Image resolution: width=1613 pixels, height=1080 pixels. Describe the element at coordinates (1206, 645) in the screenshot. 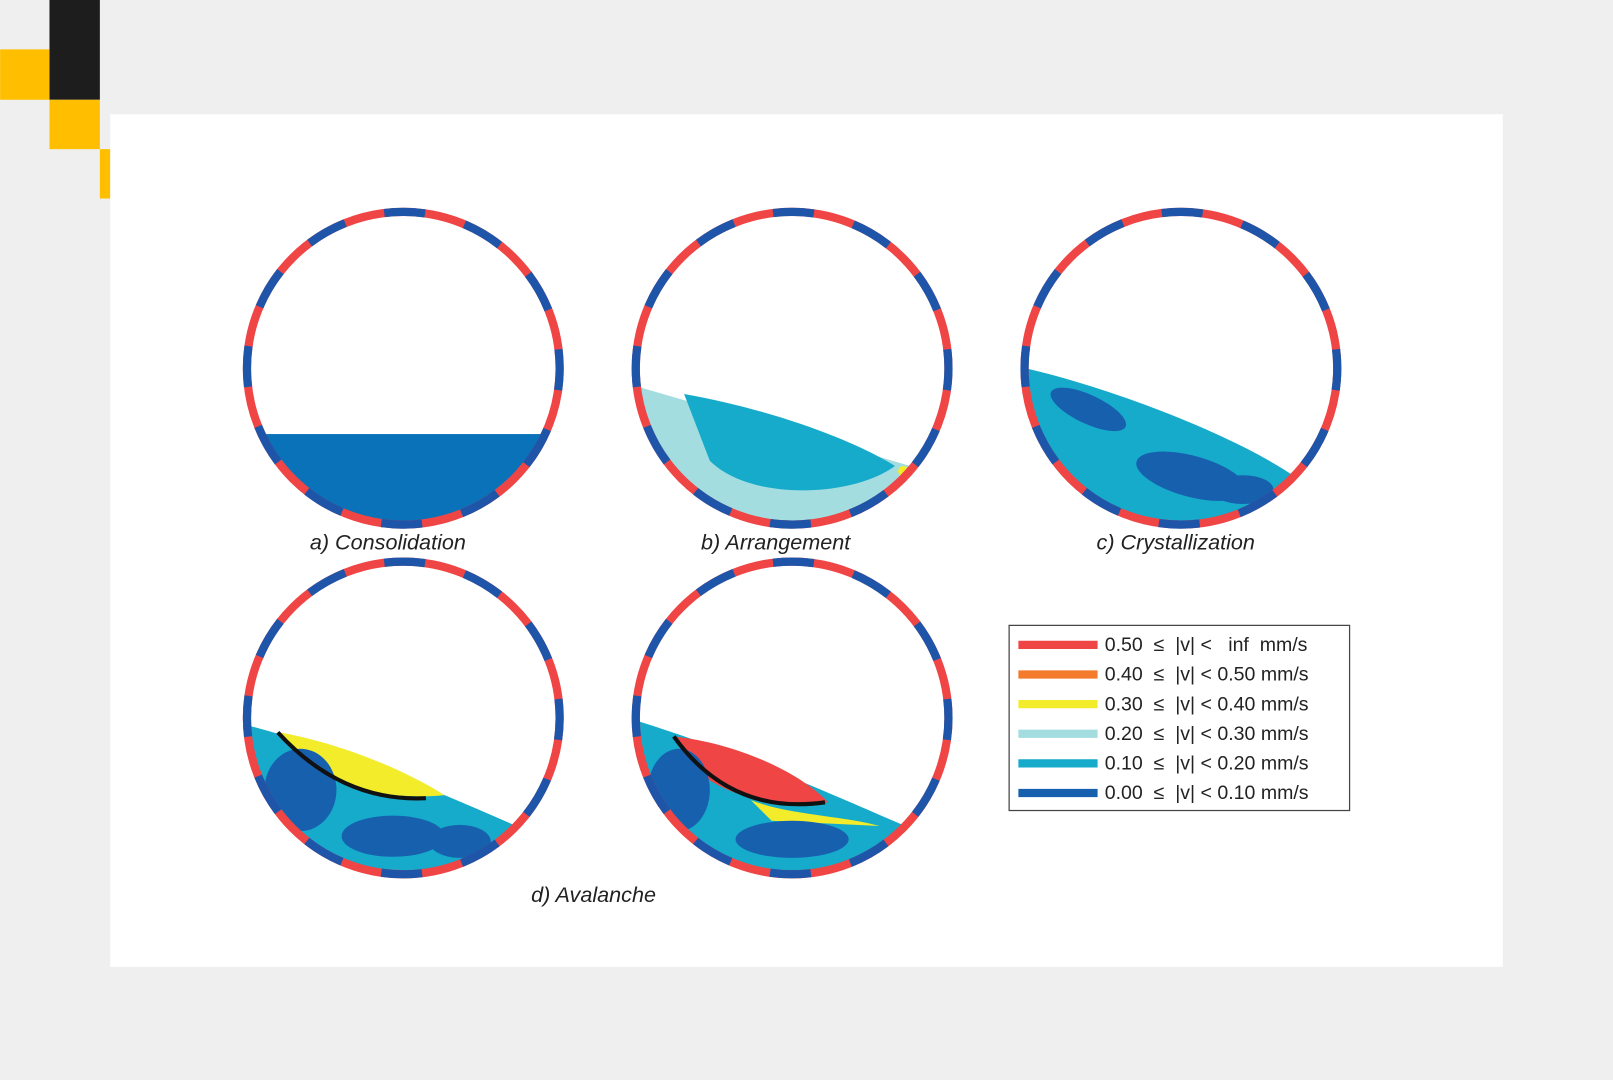

I see `legend-label: 0.50 ≤ |v| < inf mm/s` at that location.